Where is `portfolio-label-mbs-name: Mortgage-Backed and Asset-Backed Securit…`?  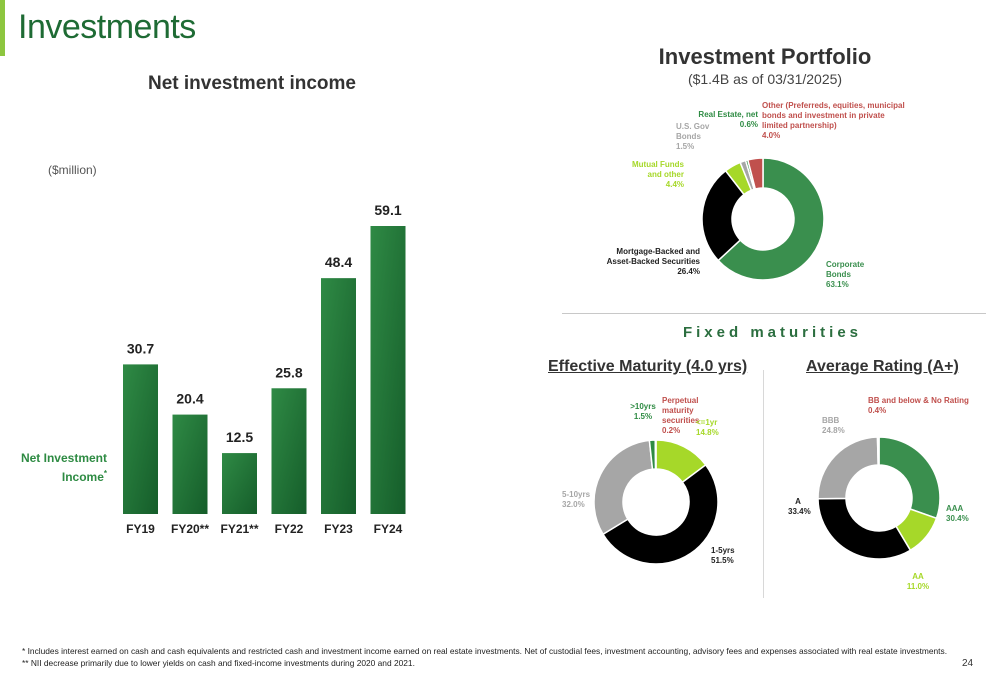 portfolio-label-mbs-name: Mortgage-Backed and Asset-Backed Securit… is located at coordinates (653, 256).